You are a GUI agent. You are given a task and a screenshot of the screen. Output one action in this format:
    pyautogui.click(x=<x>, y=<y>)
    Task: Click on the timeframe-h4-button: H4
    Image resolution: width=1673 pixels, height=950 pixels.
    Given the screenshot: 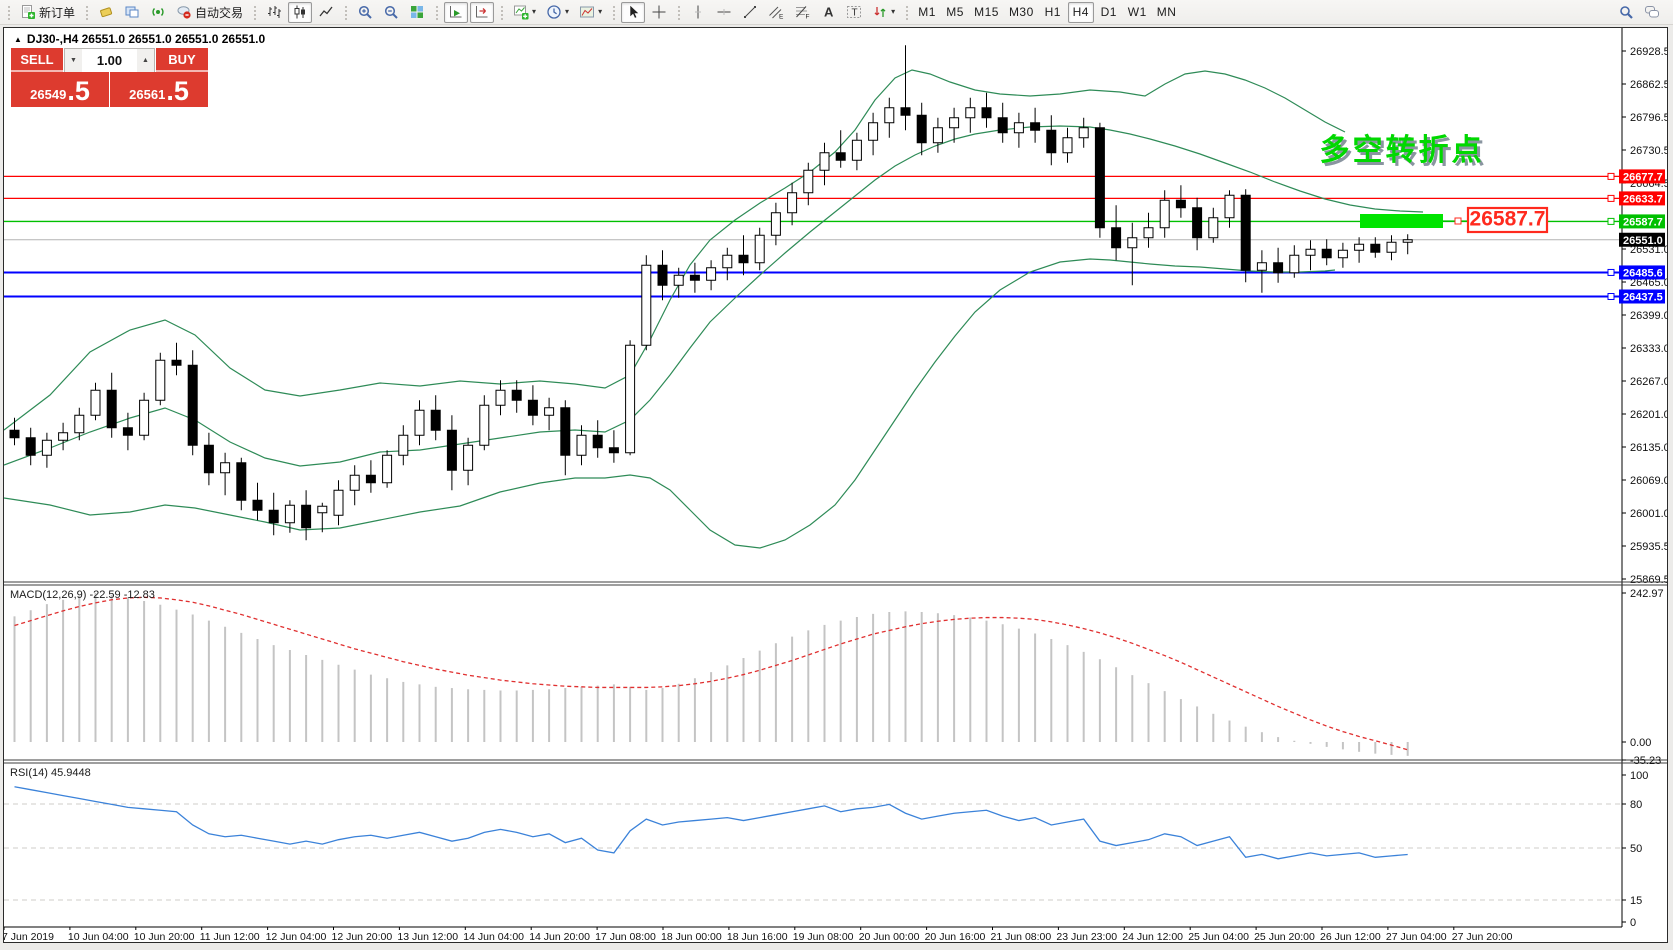 What is the action you would take?
    pyautogui.click(x=1080, y=12)
    